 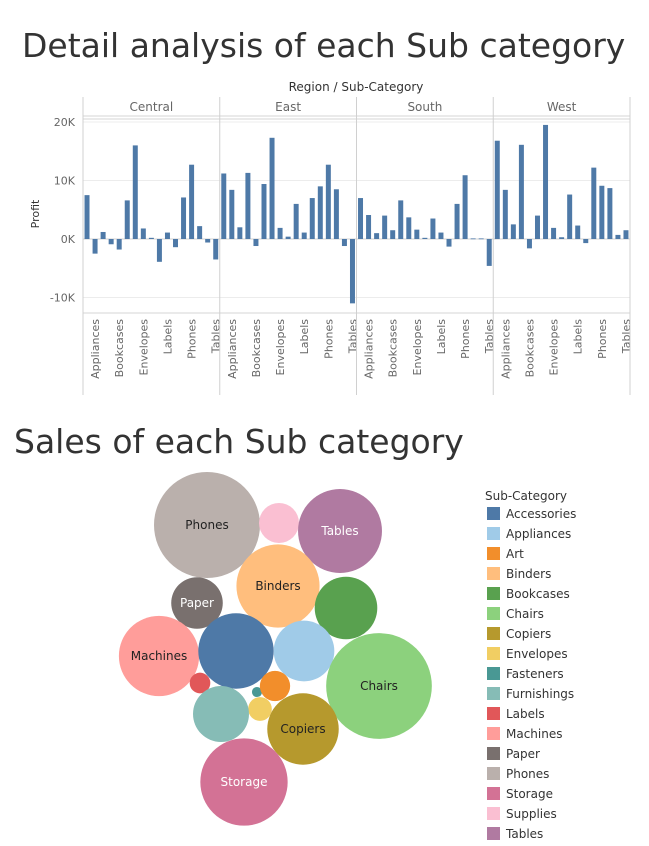 I want to click on bar-central-phones, so click(x=192, y=201).